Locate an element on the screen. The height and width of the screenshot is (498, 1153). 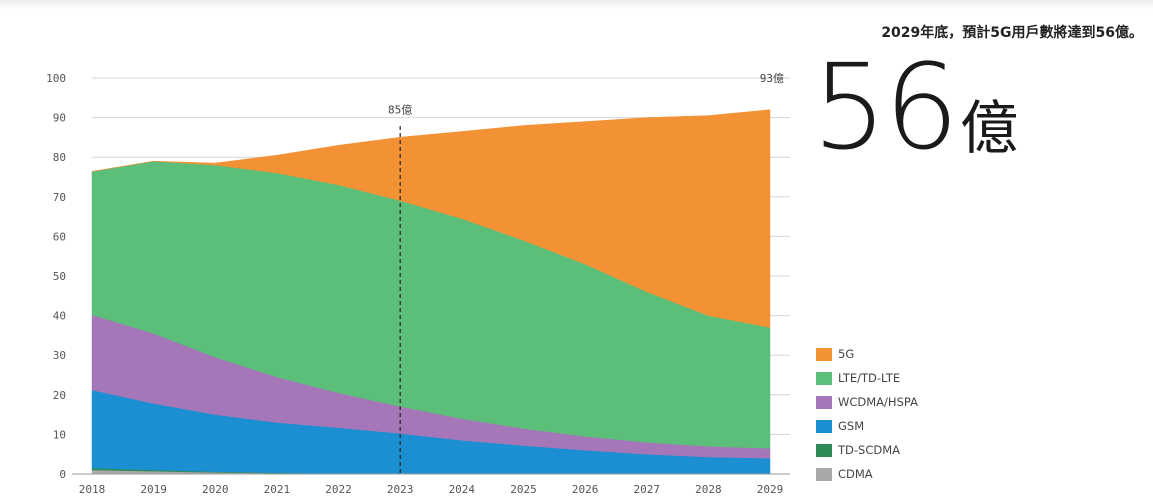
y-tick-label: 30 is located at coordinates (59, 355).